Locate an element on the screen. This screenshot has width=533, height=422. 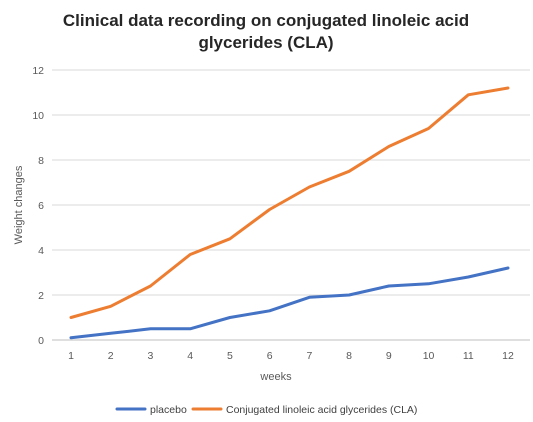
chart-title-line-2: glycerides (CLA) is located at coordinates (265, 42).